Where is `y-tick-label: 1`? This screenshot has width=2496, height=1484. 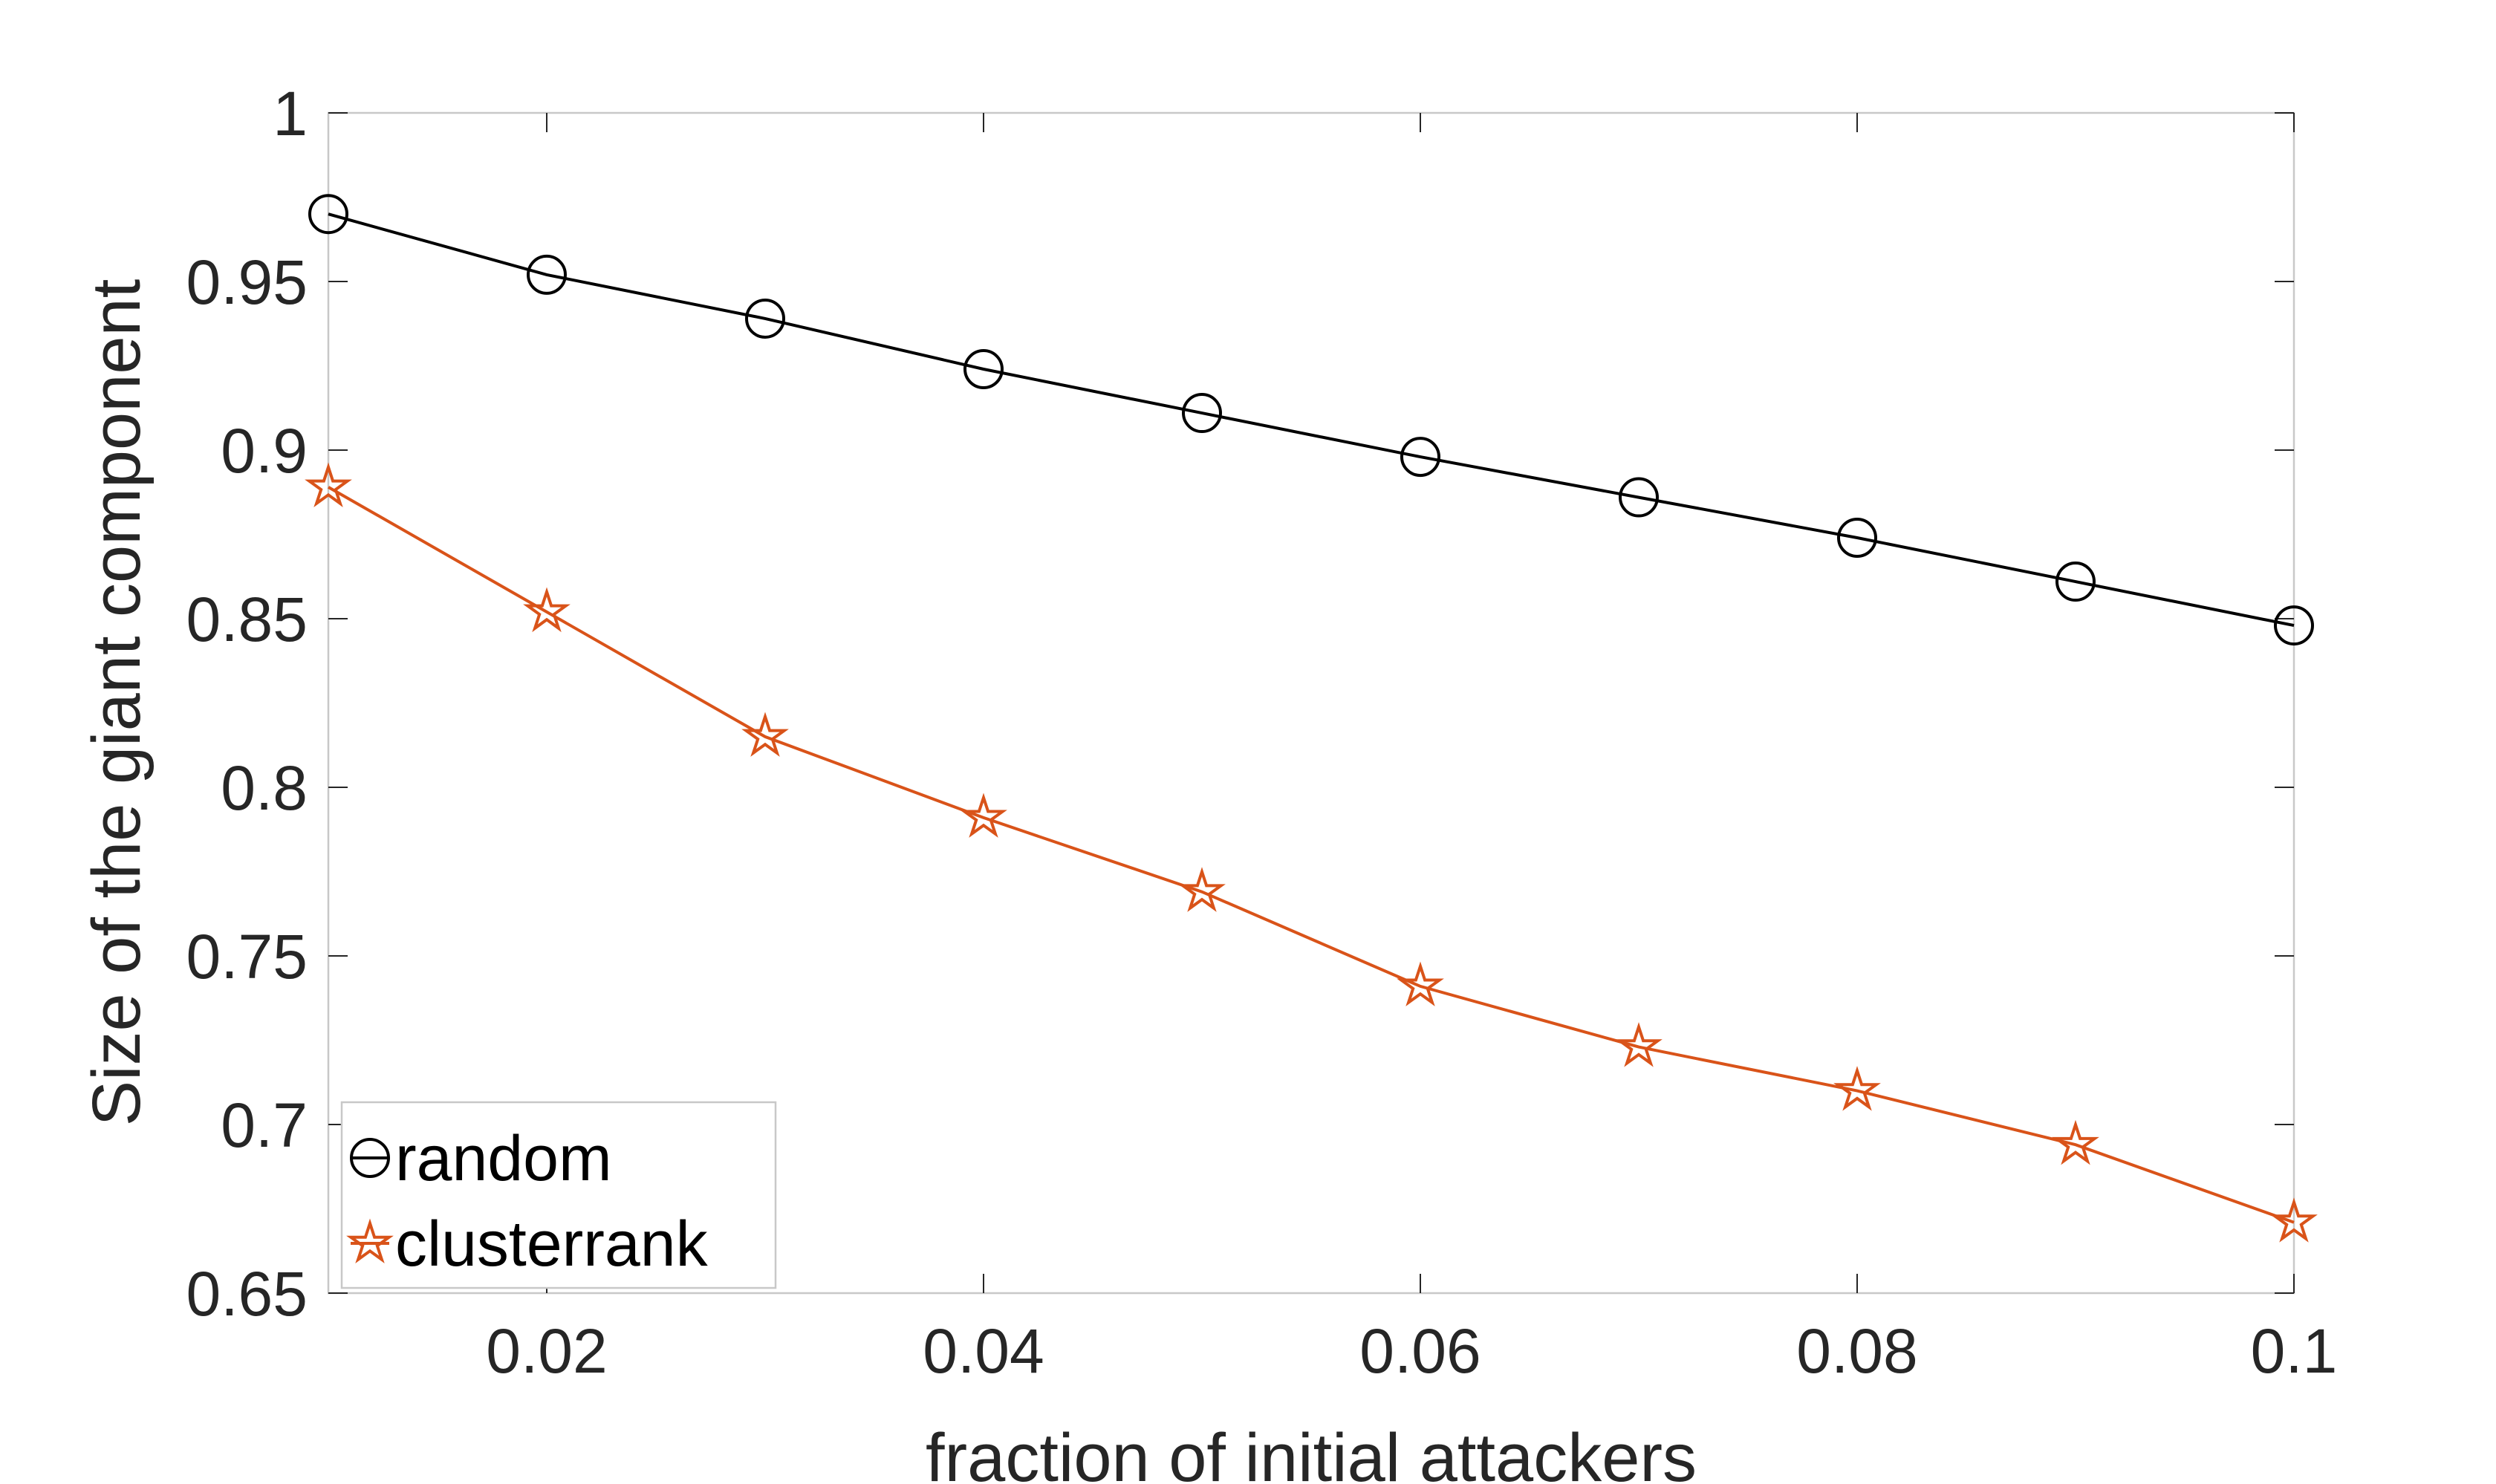
y-tick-label: 1 is located at coordinates (290, 114).